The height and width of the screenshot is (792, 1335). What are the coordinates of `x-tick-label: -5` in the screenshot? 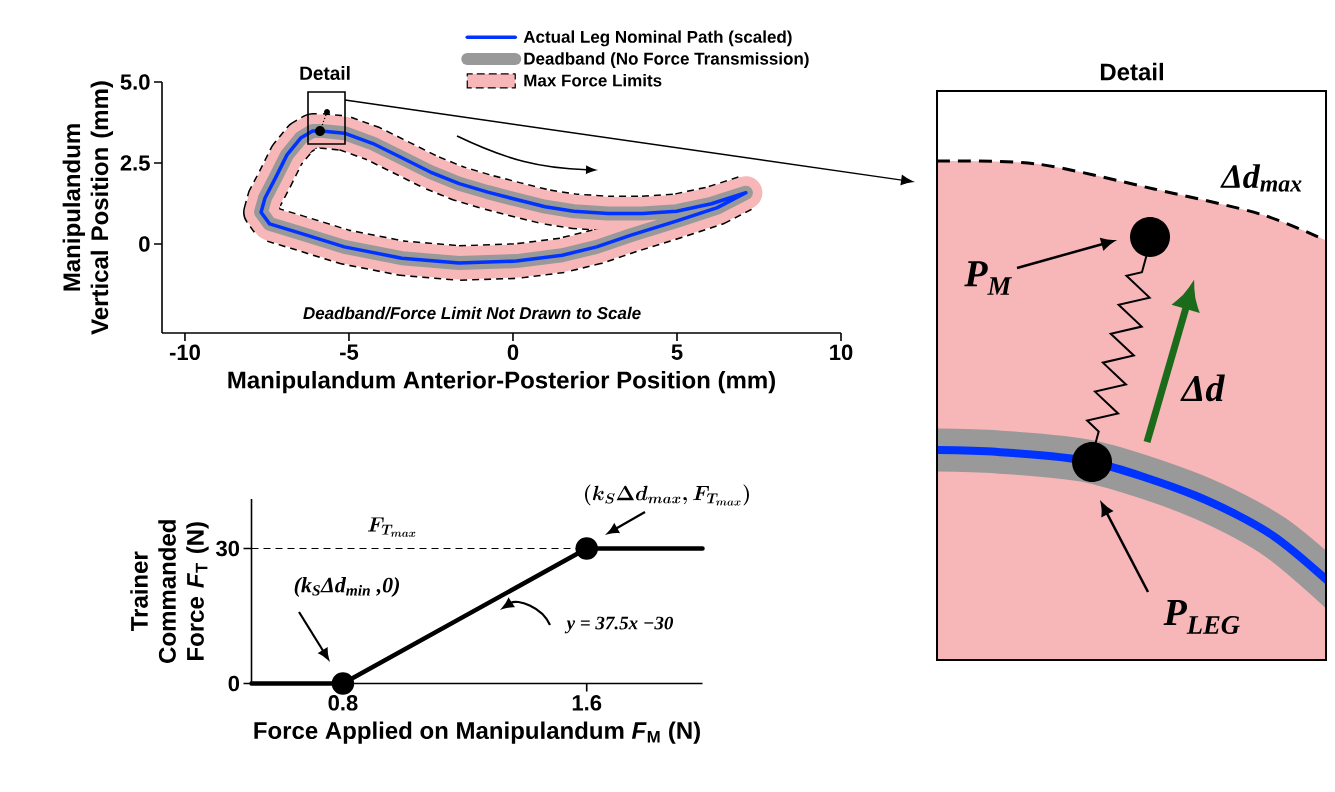 It's located at (349, 352).